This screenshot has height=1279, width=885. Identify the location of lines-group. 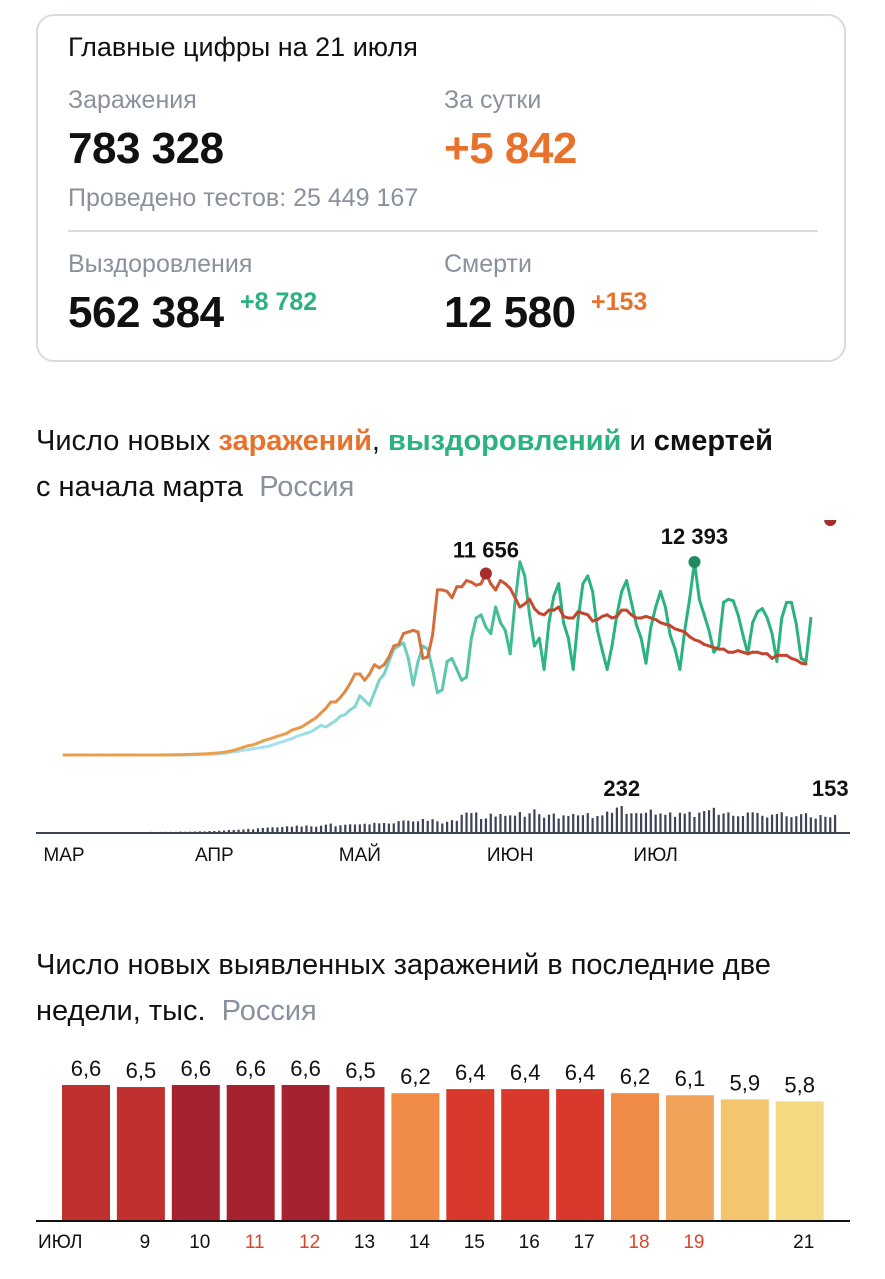
(437, 658).